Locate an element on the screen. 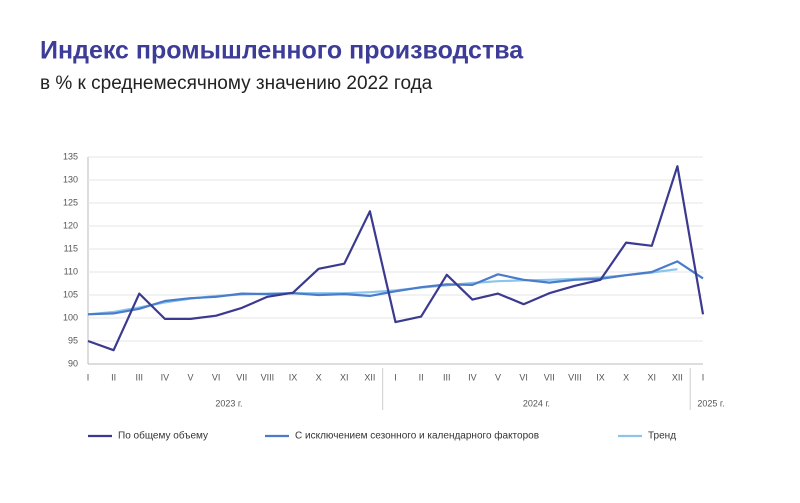 This screenshot has height=503, width=800. y-tick-label: 100 is located at coordinates (70, 317).